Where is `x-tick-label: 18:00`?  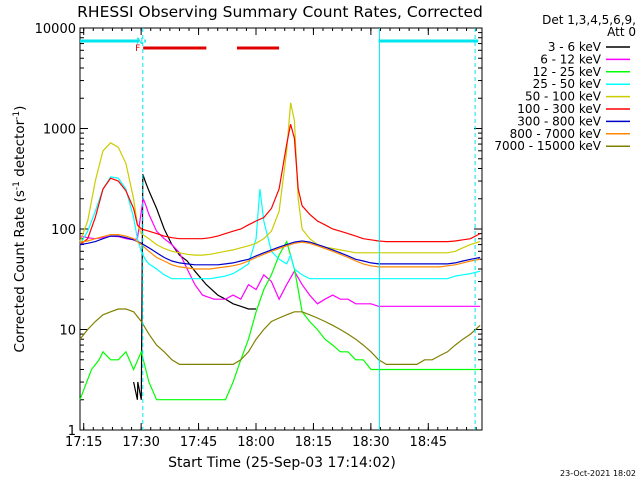 x-tick-label: 18:00 is located at coordinates (255, 442).